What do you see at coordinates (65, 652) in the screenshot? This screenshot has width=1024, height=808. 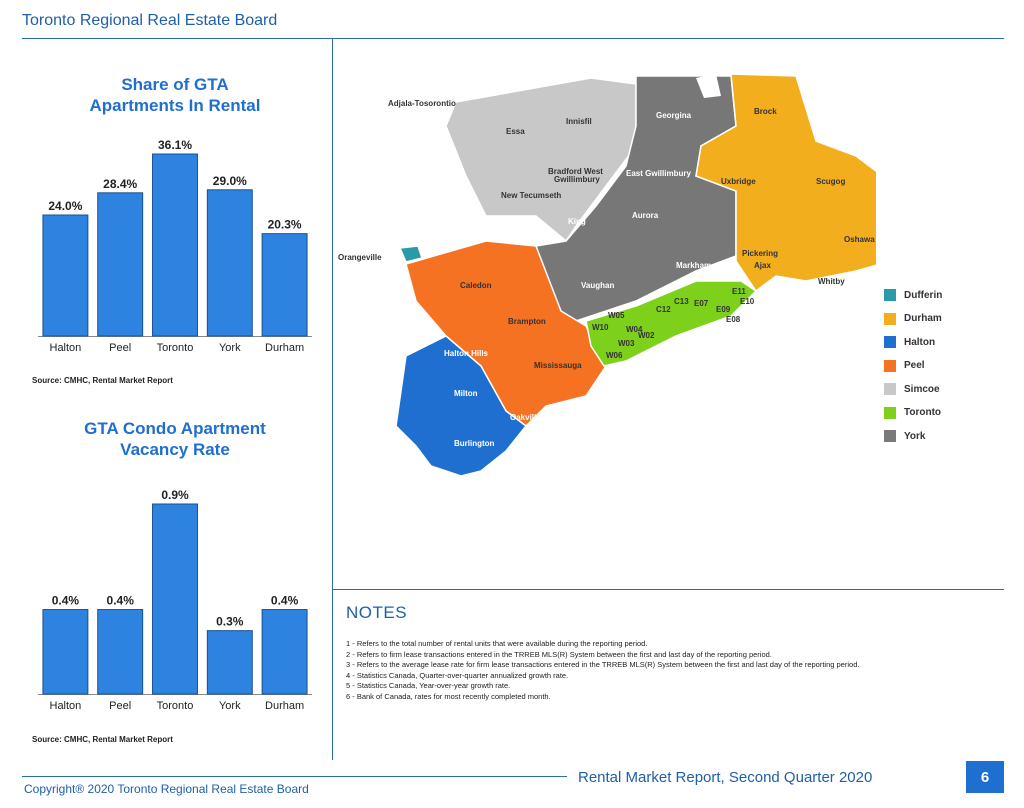 I see `chart-2-bar-halton` at bounding box center [65, 652].